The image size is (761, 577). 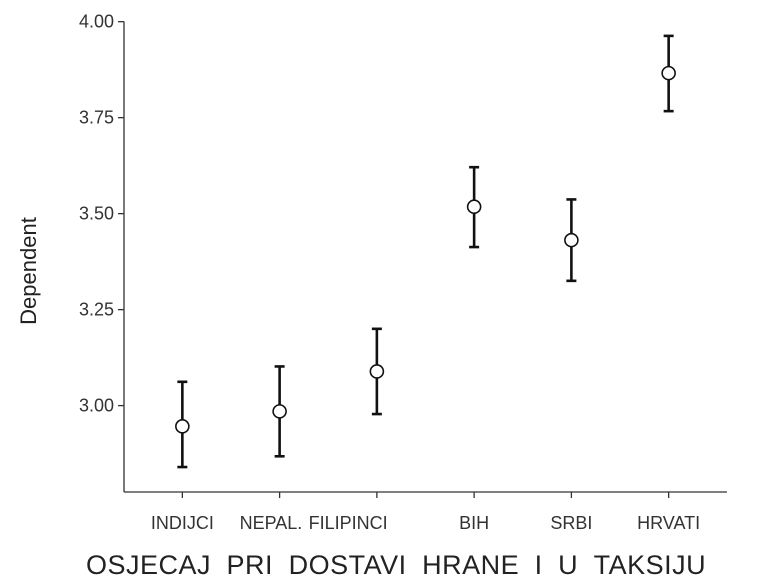 What do you see at coordinates (96, 310) in the screenshot?
I see `y-tick-label: 3.25` at bounding box center [96, 310].